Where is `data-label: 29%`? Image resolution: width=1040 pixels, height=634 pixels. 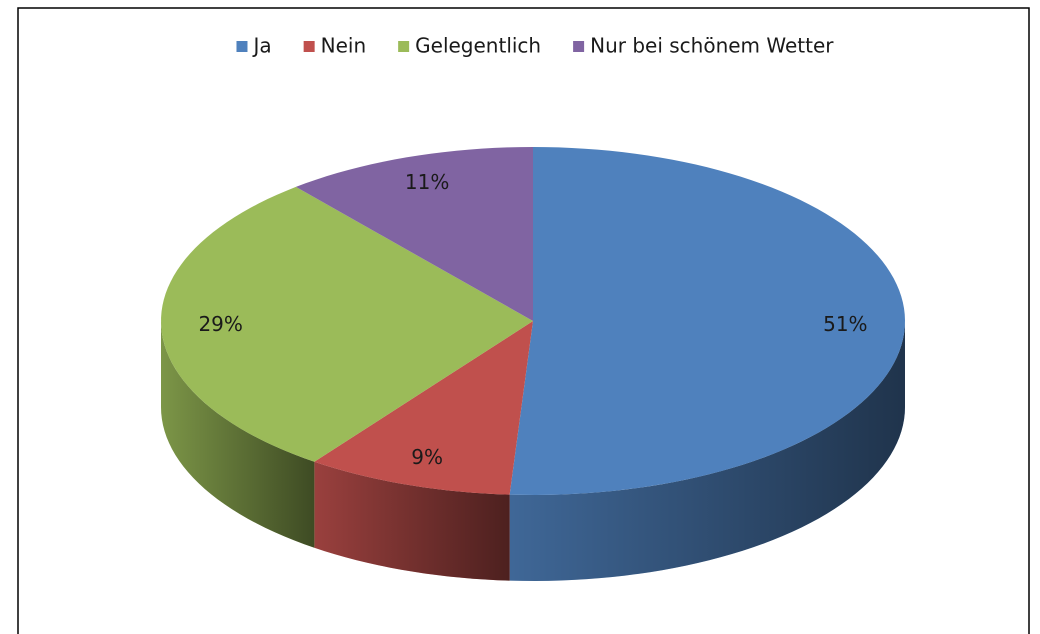 data-label: 29% is located at coordinates (220, 324).